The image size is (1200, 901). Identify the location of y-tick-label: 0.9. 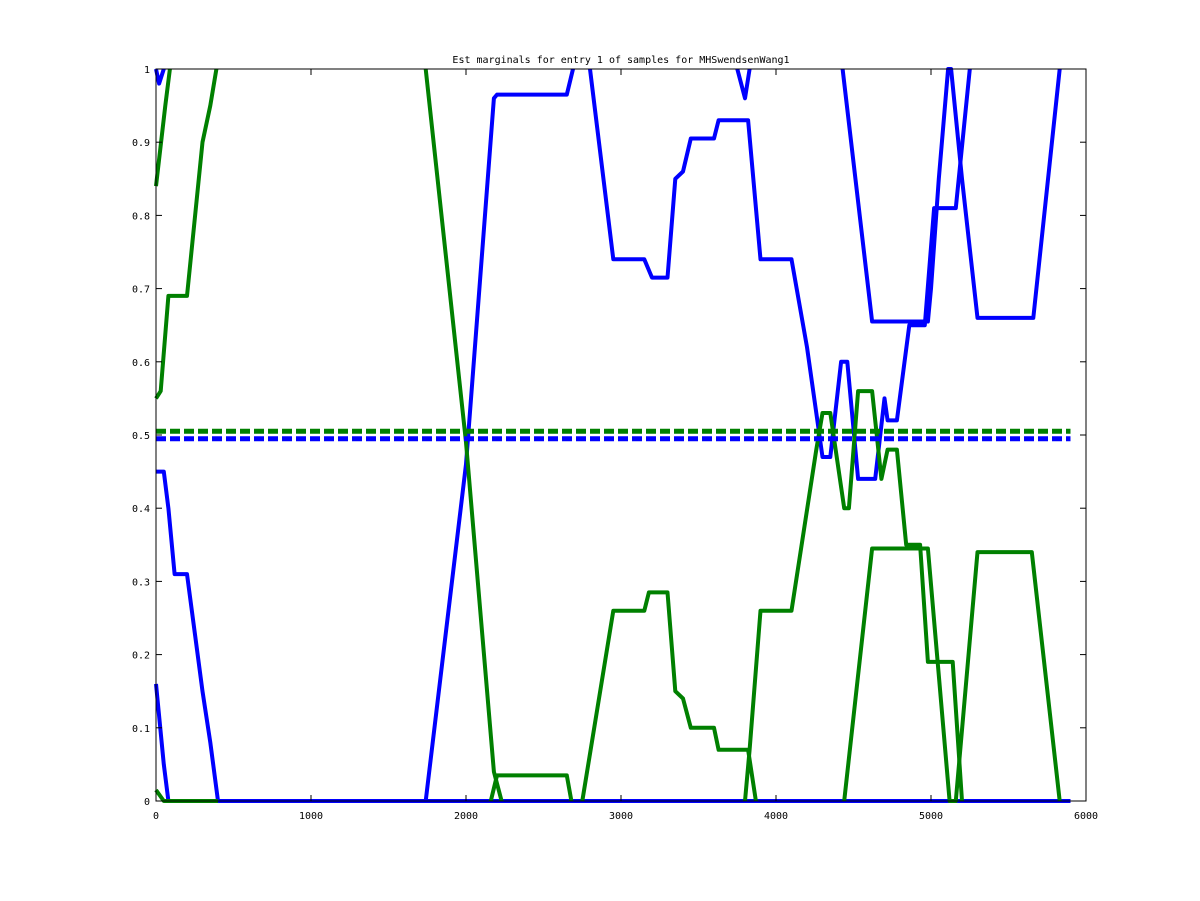
(141, 143).